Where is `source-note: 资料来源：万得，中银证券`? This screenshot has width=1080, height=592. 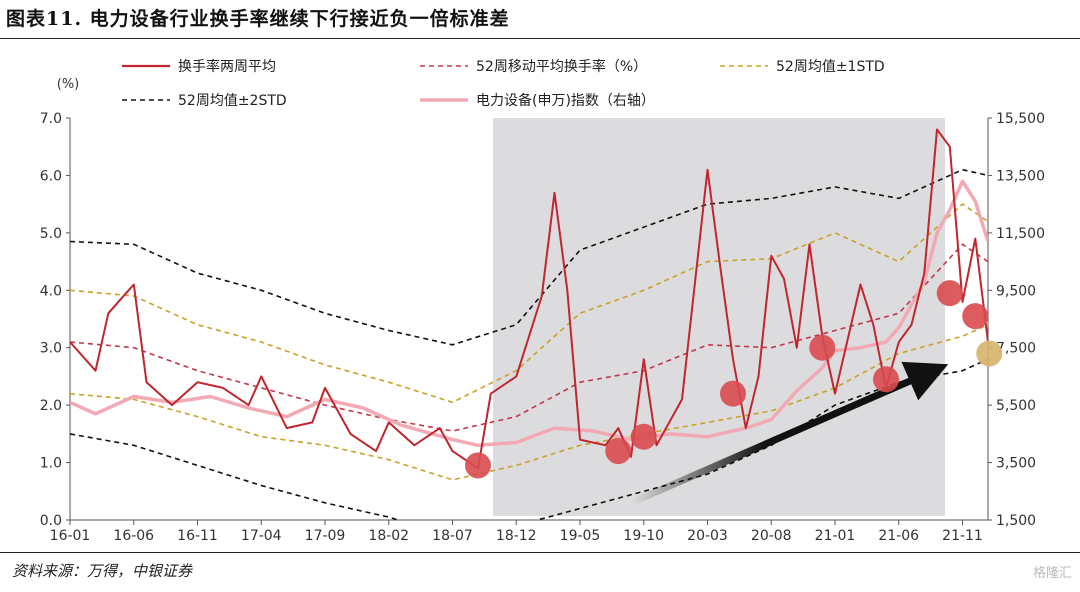 source-note: 资料来源：万得，中银证券 is located at coordinates (102, 571).